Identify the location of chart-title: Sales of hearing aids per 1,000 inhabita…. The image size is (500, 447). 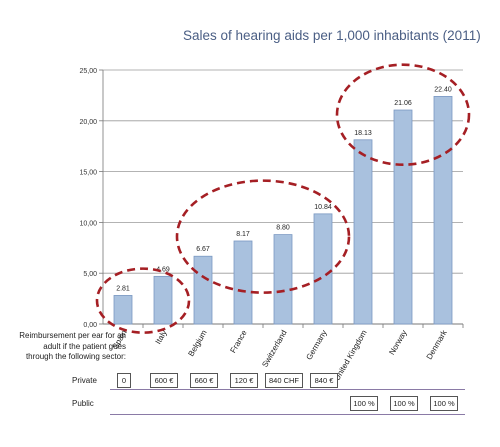
(332, 35).